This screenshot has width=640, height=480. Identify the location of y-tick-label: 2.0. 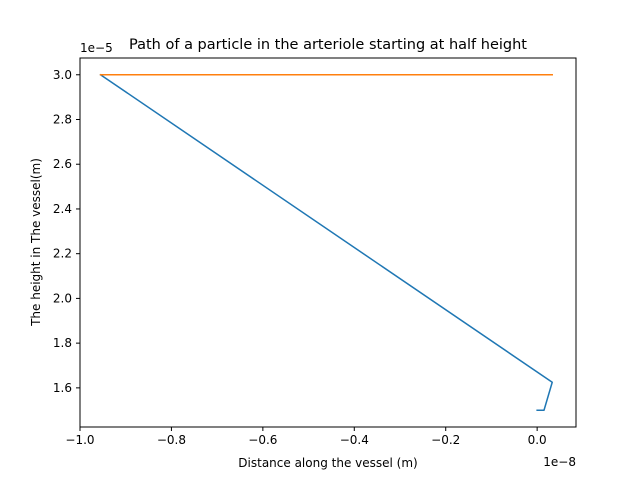
(62, 298).